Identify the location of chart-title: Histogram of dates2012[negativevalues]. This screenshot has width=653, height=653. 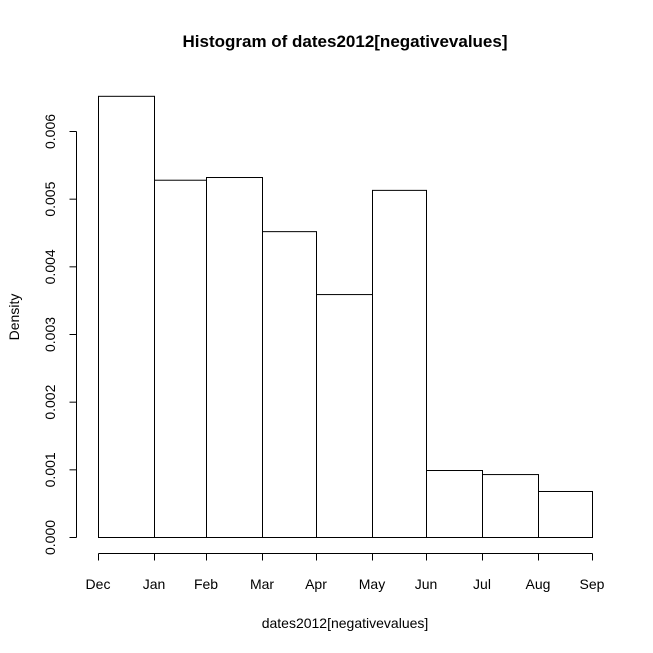
(344, 41).